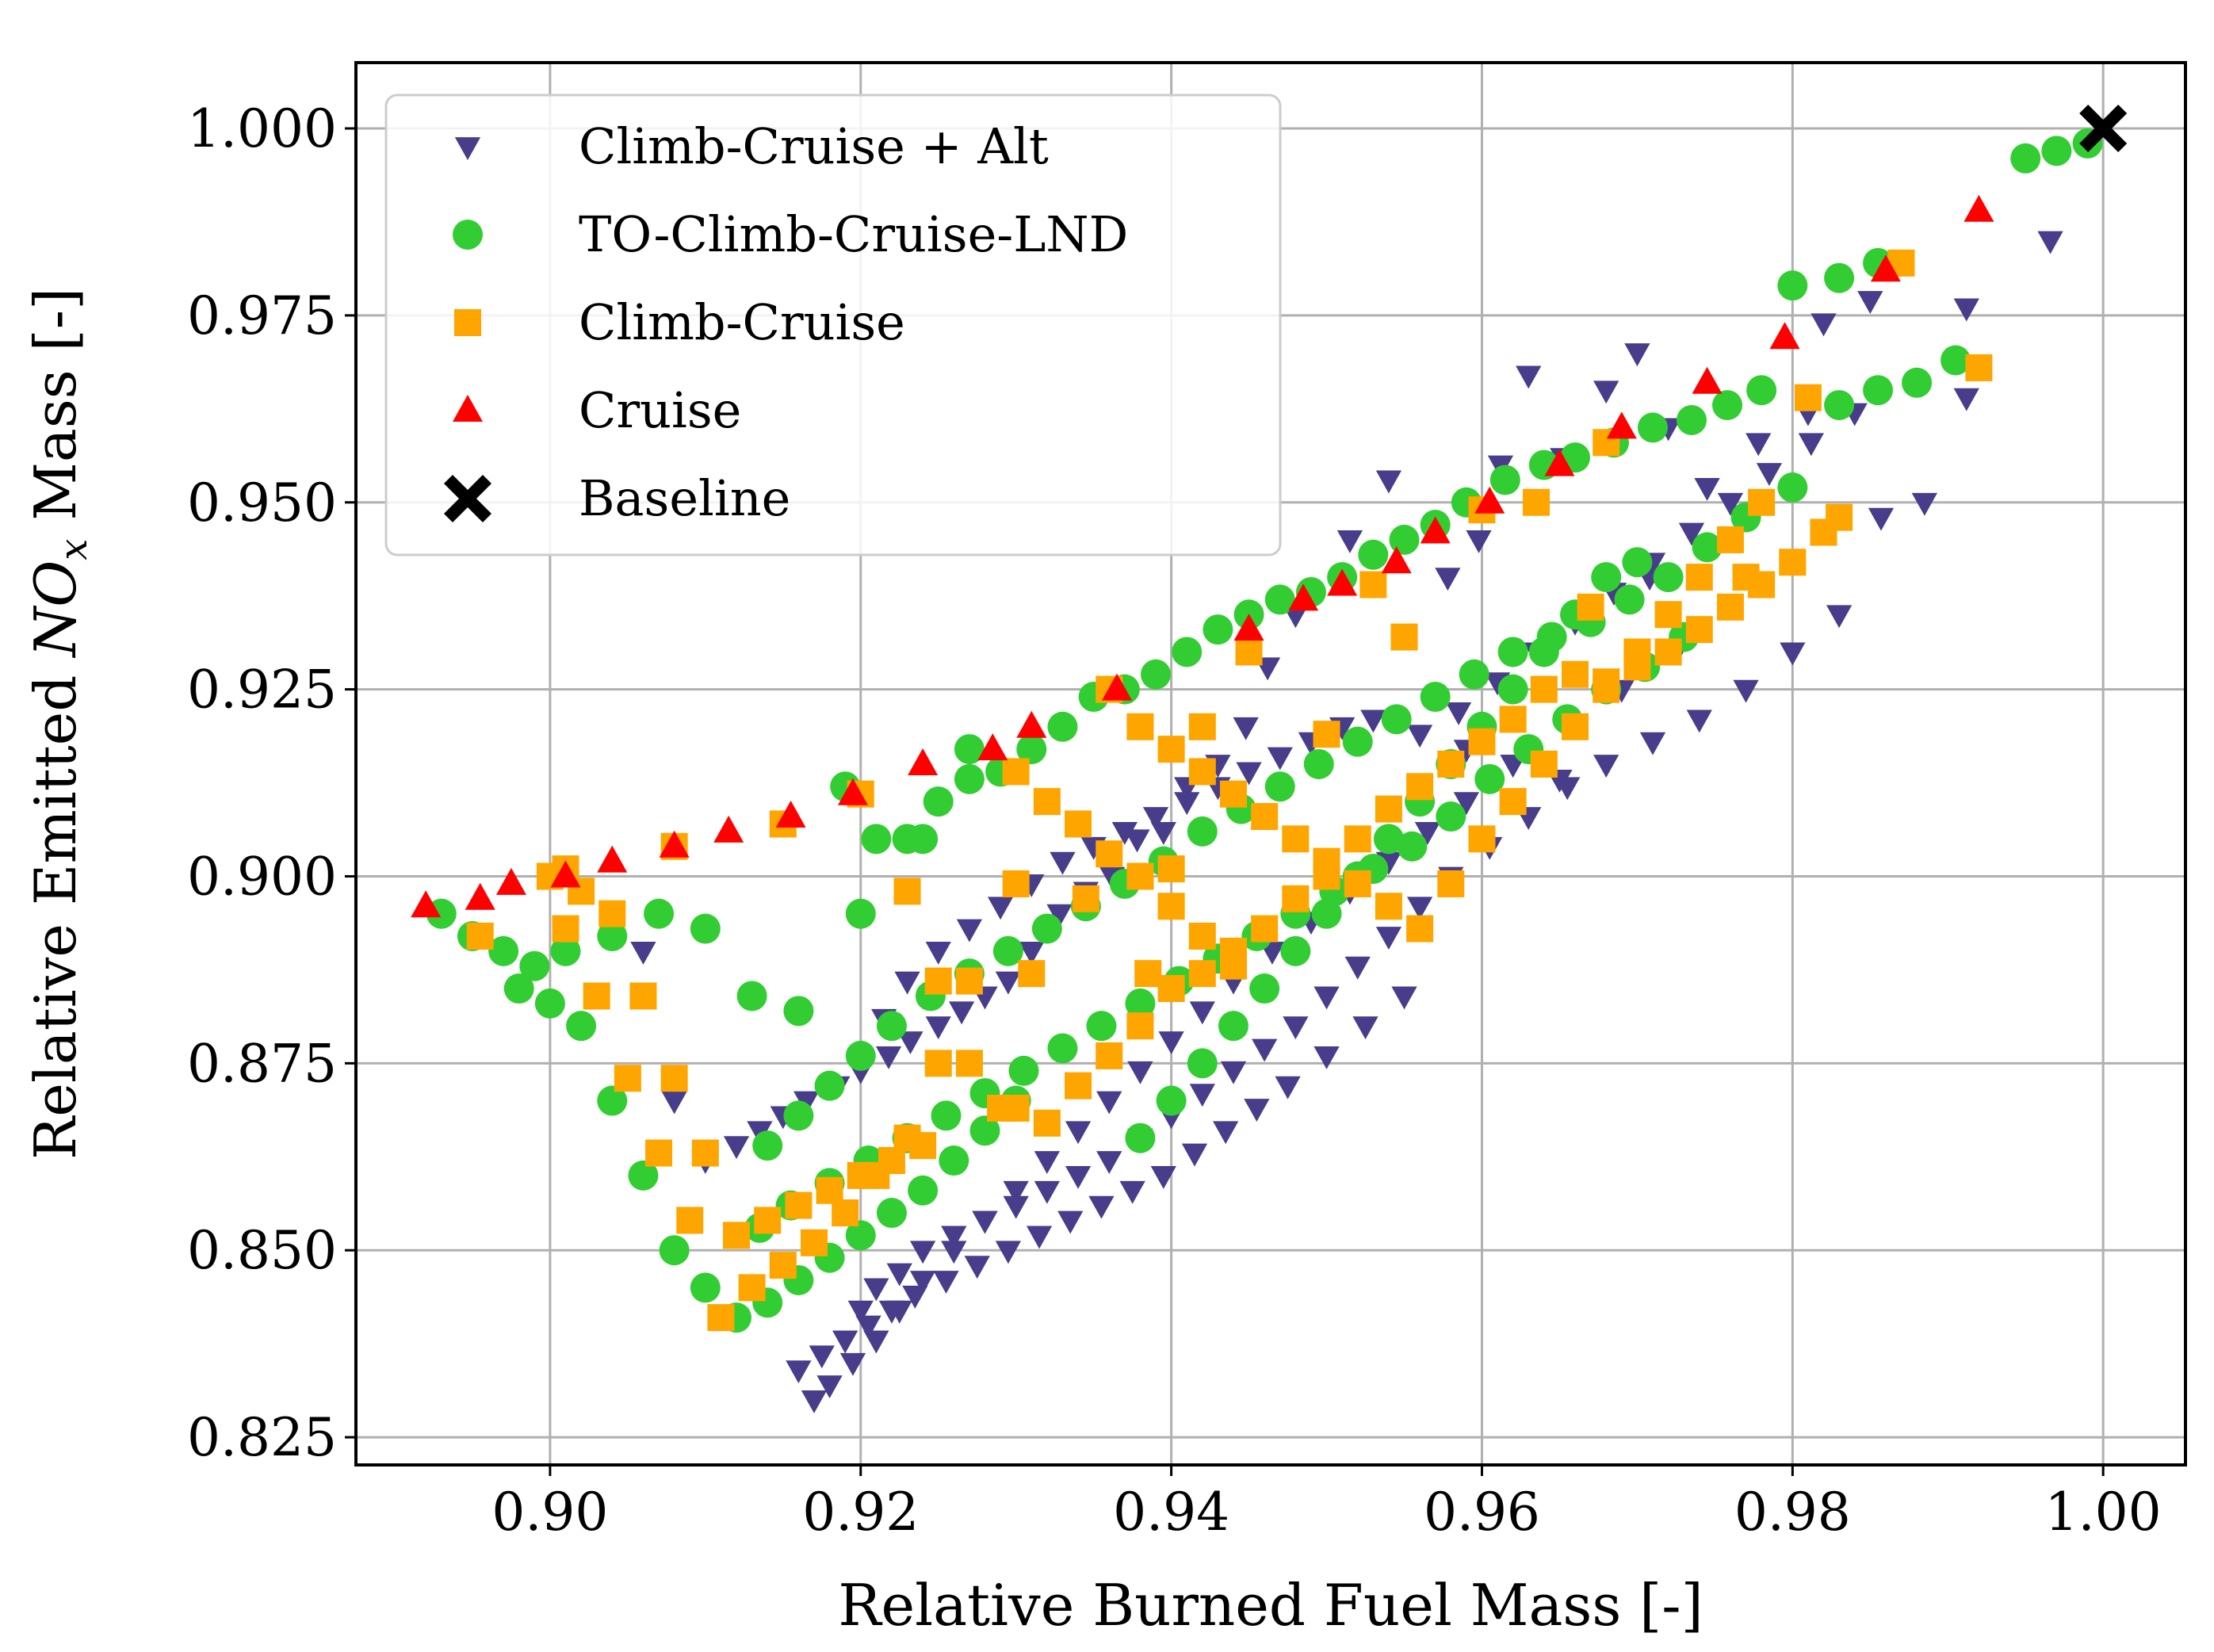  I want to click on legend-label: Baseline, so click(684, 498).